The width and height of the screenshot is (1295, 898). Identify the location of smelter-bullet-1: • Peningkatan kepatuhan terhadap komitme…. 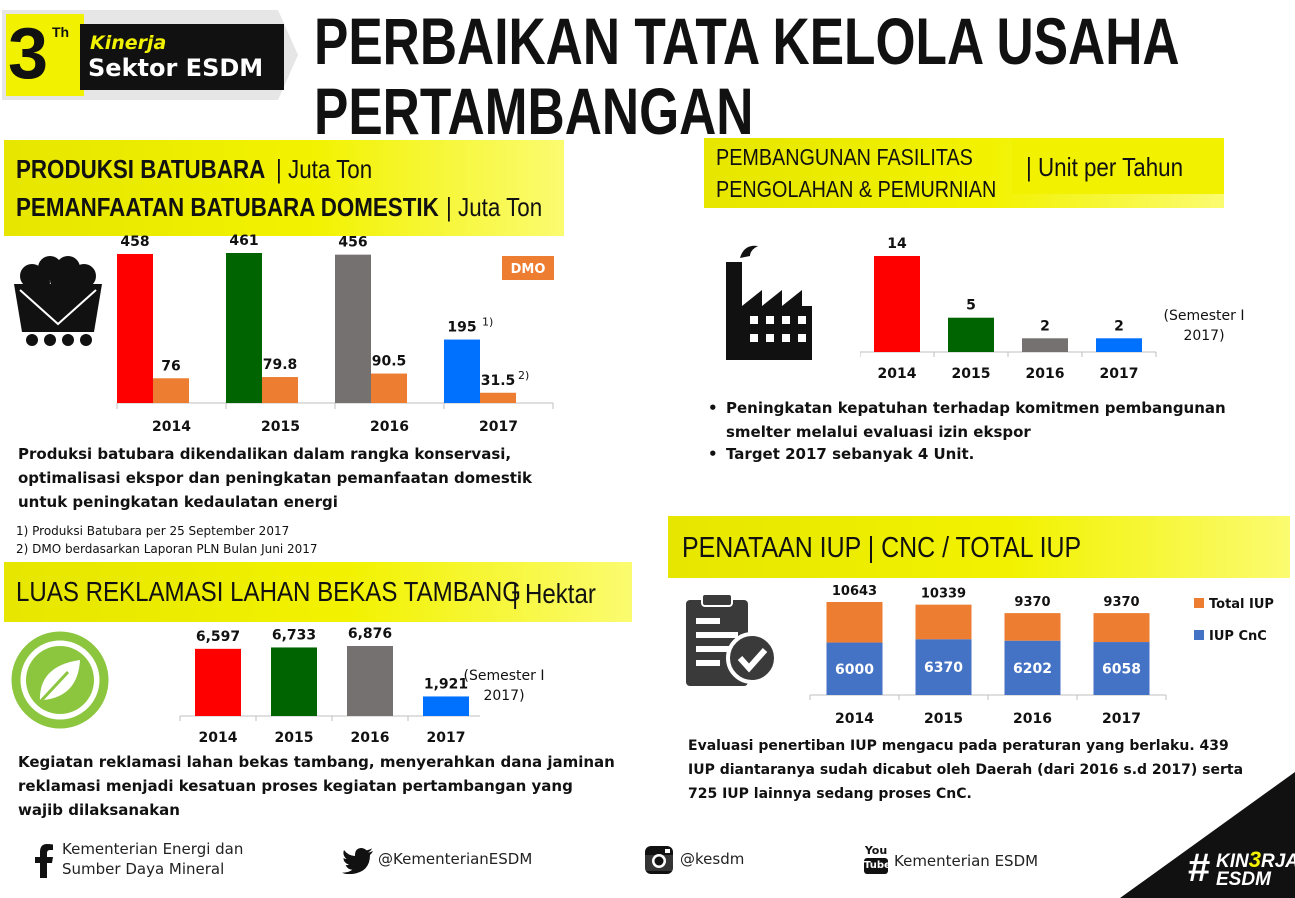
(998, 420).